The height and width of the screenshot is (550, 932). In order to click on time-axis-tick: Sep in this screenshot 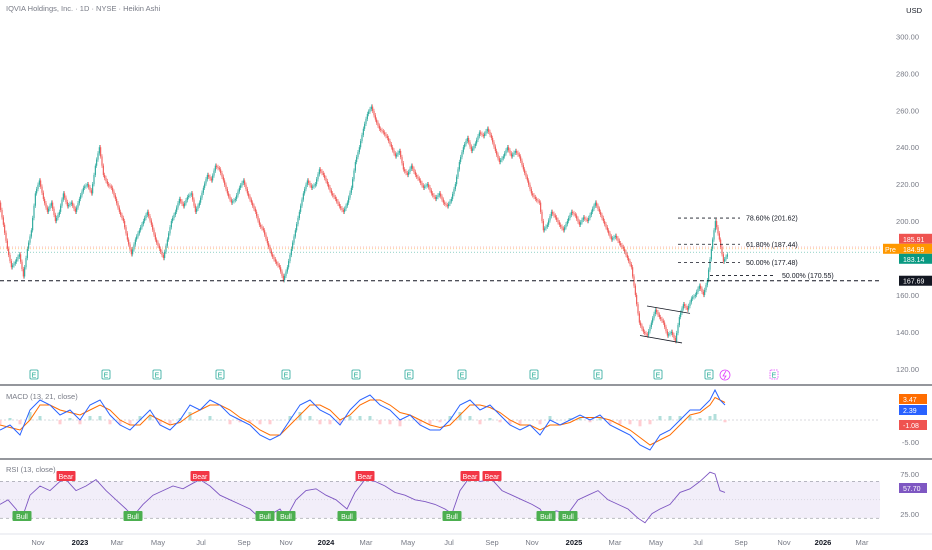, I will do `click(243, 542)`.